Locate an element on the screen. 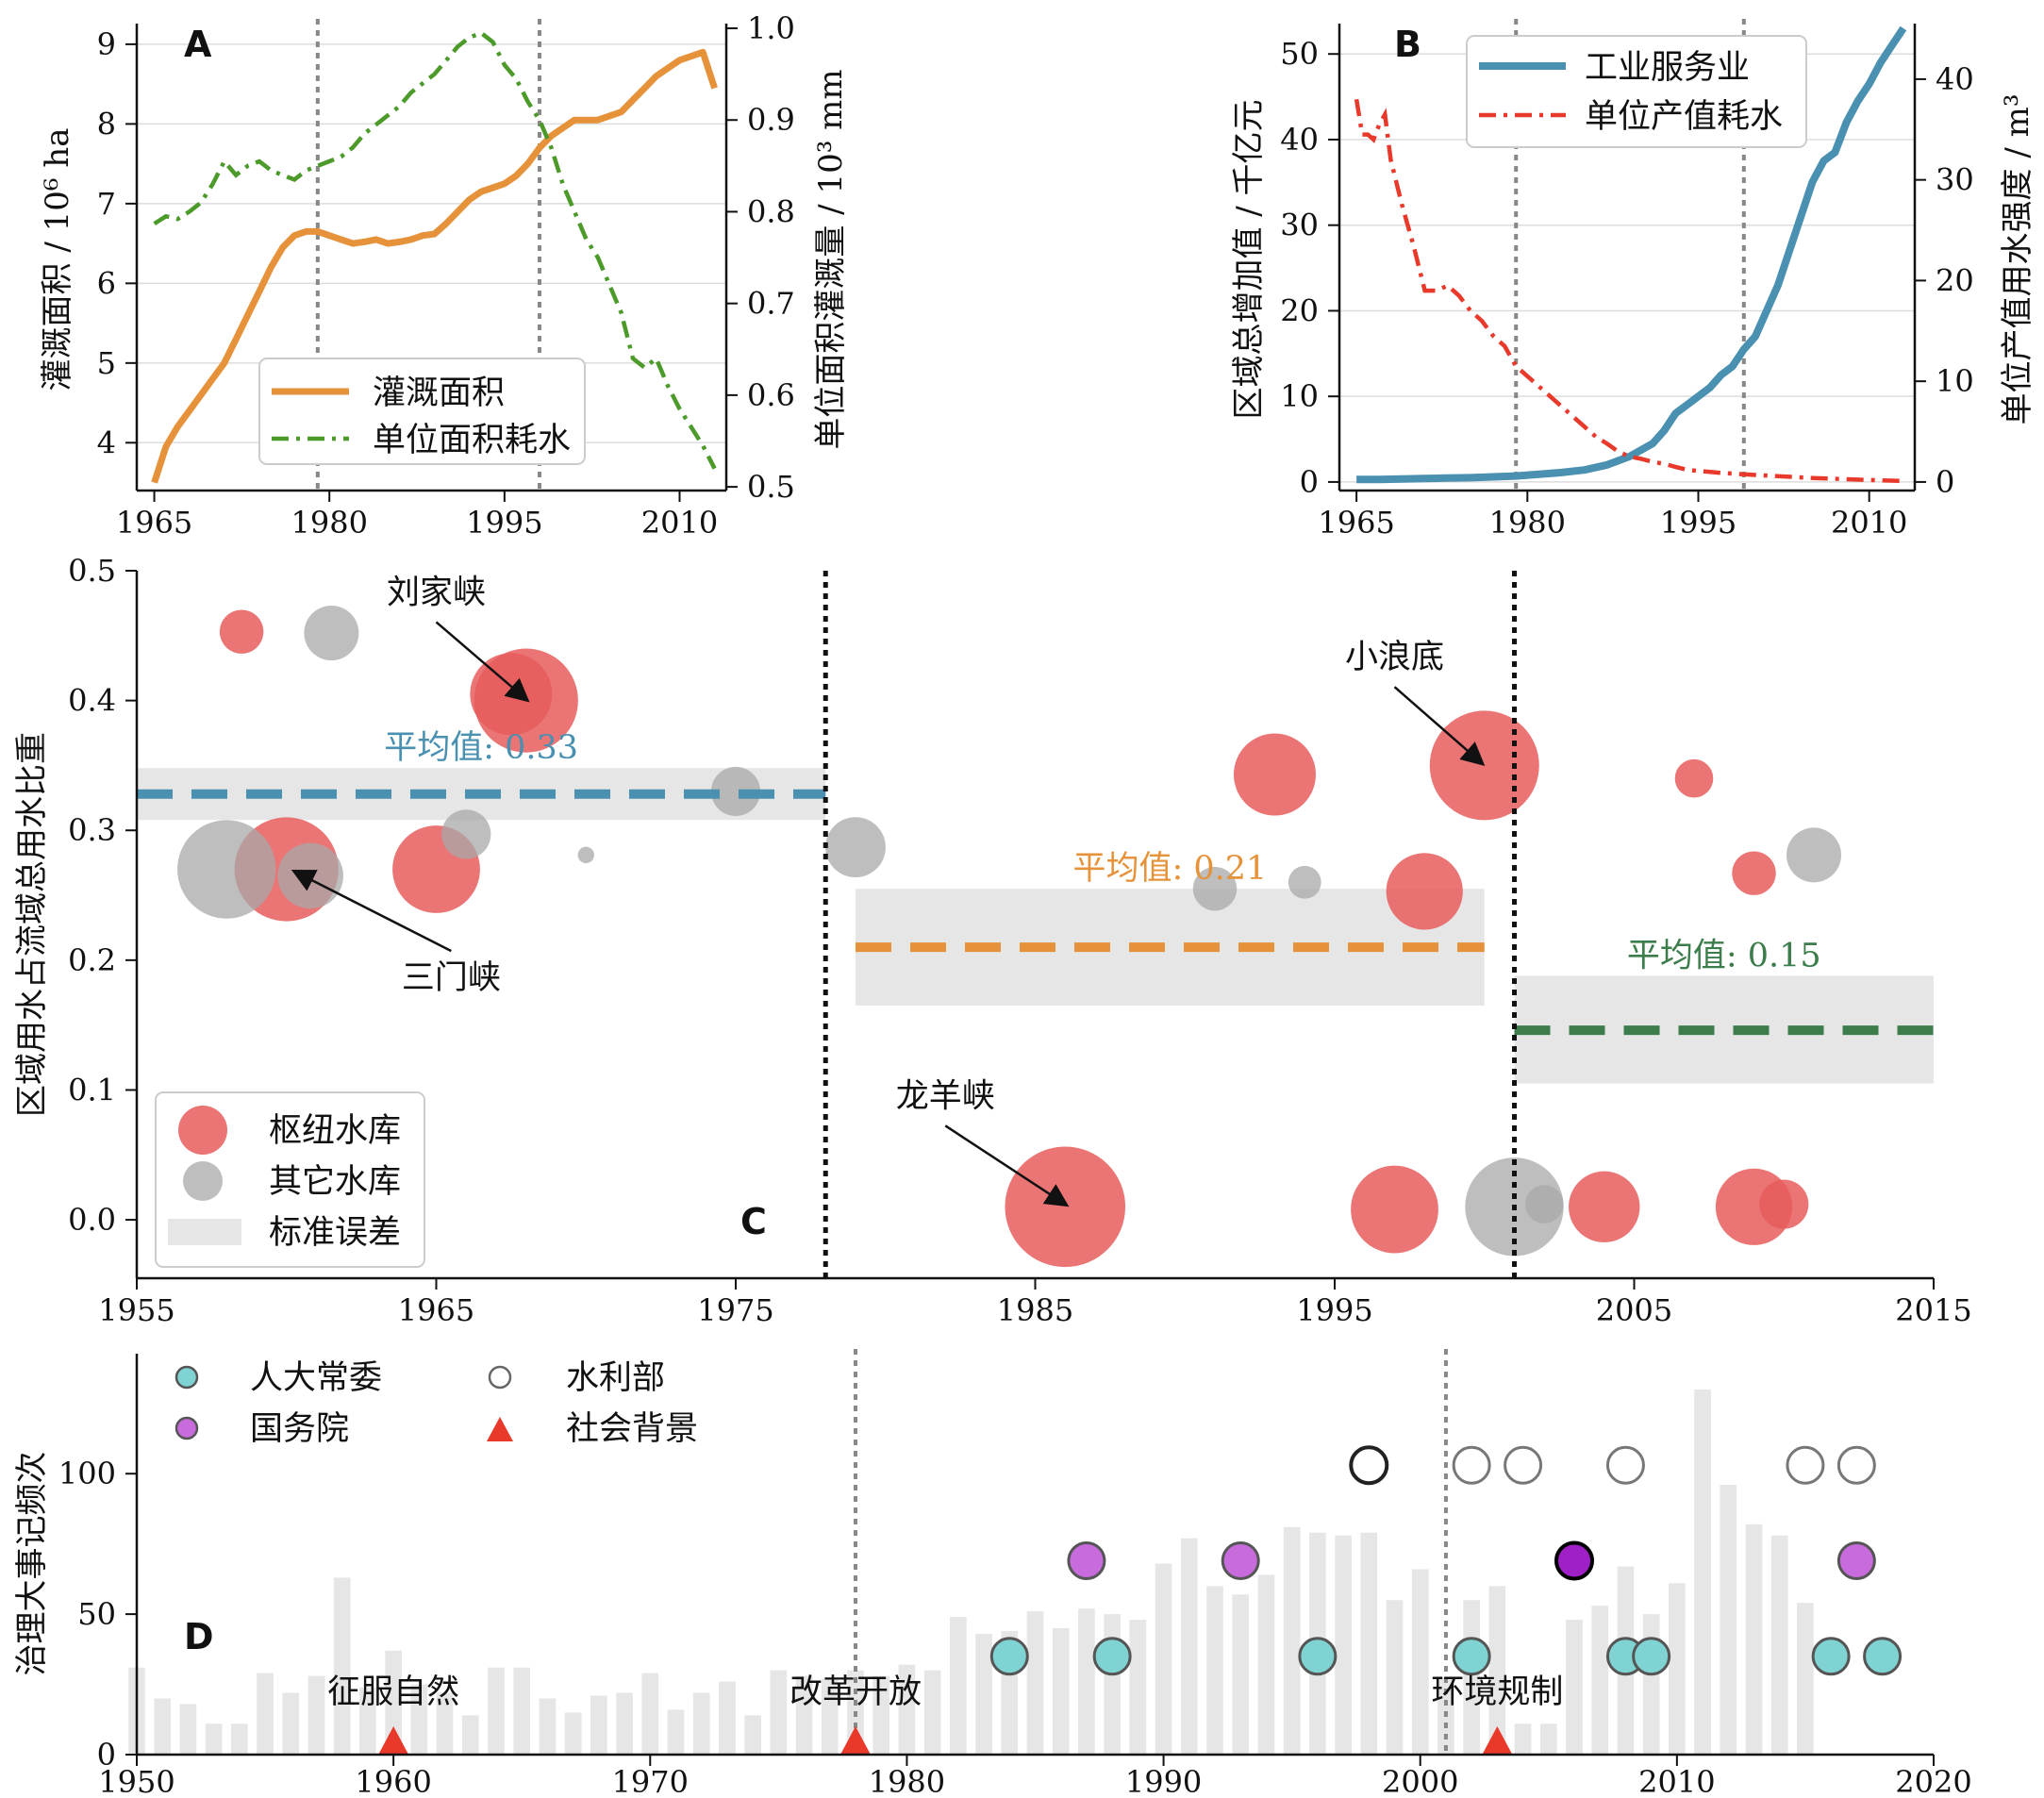 The width and height of the screenshot is (2044, 1798). y-tick-label: 9 is located at coordinates (106, 44).